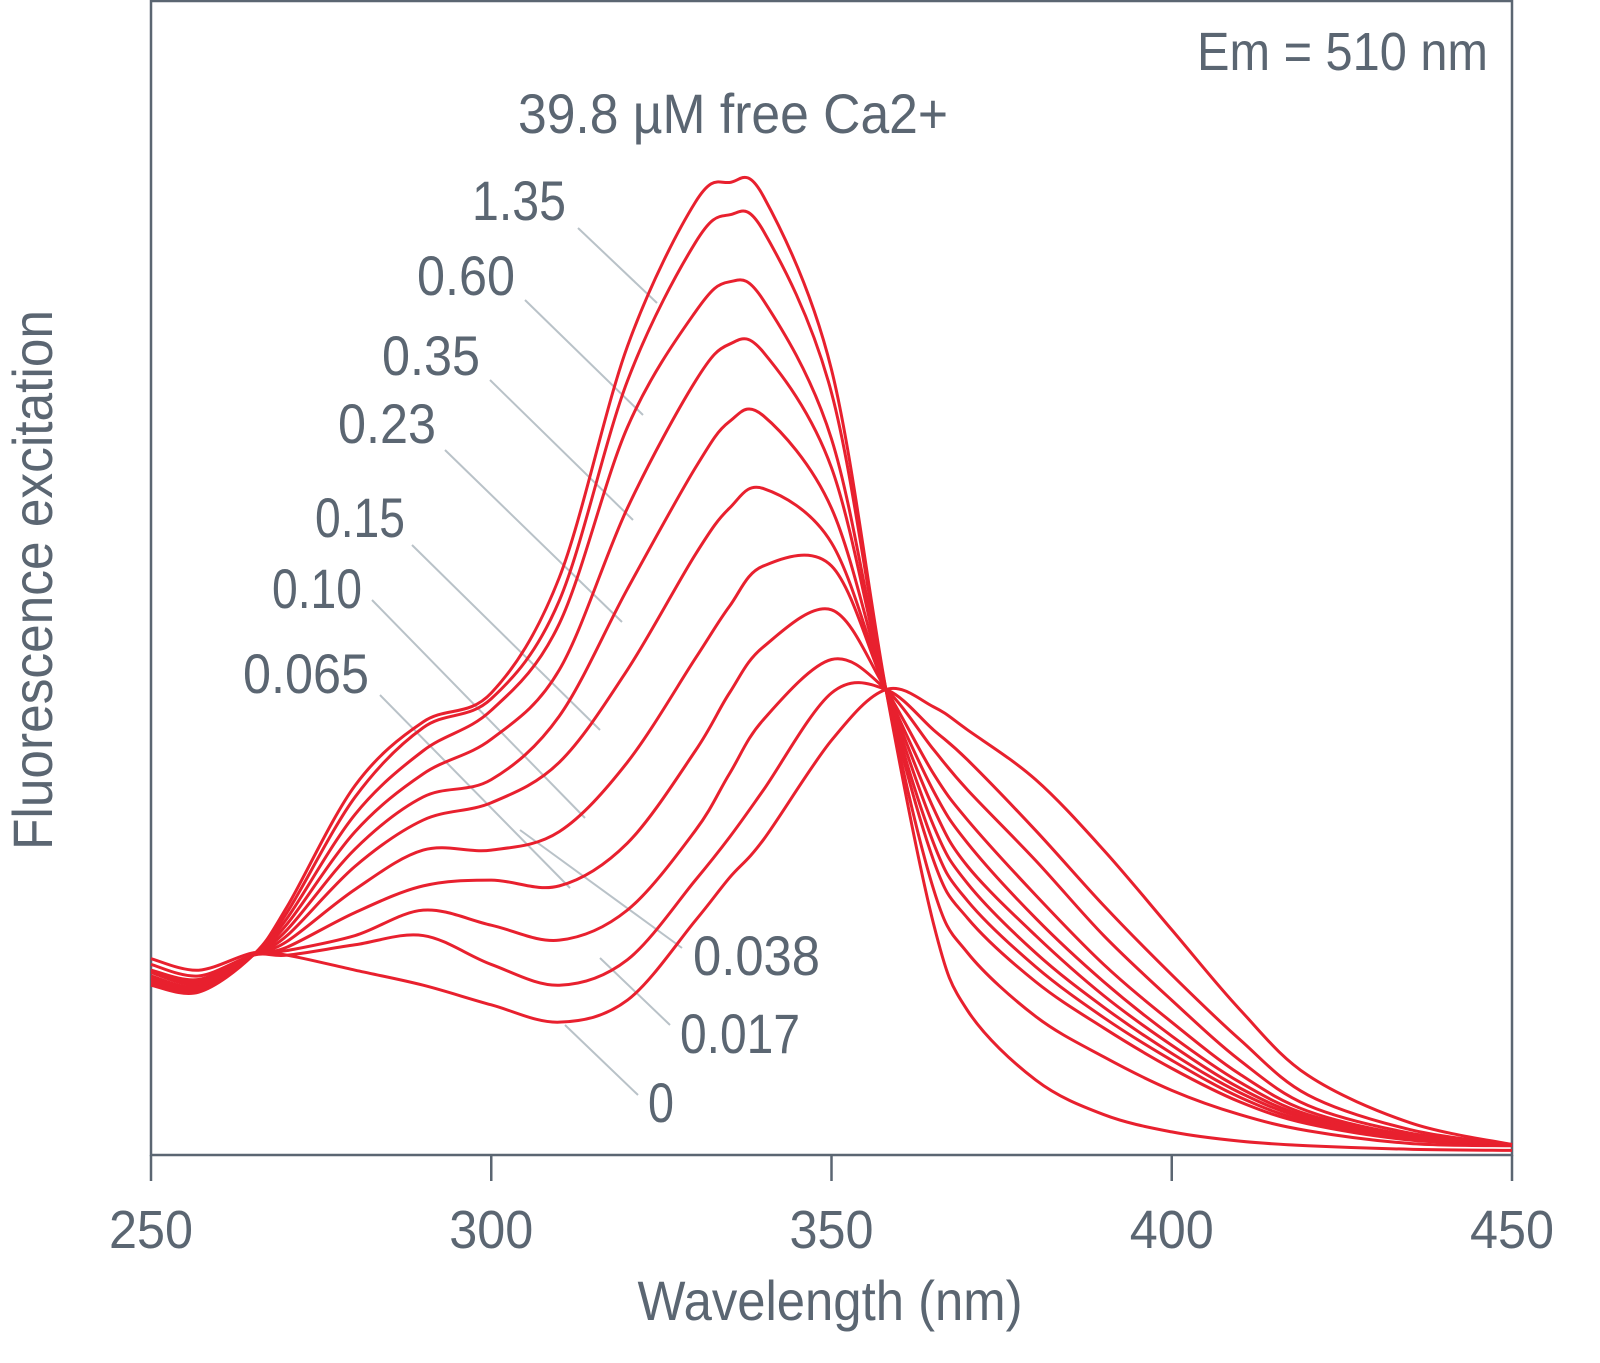 The height and width of the screenshot is (1363, 1600). What do you see at coordinates (32, 580) in the screenshot?
I see `y-axis-label: Fluorescence excitation` at bounding box center [32, 580].